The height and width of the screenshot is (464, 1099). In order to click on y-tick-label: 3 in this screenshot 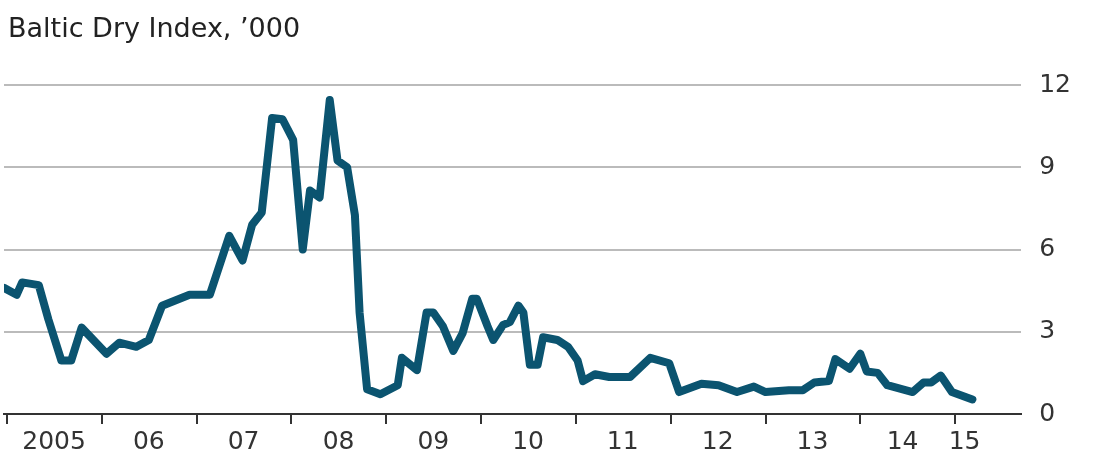, I will do `click(1047, 330)`.